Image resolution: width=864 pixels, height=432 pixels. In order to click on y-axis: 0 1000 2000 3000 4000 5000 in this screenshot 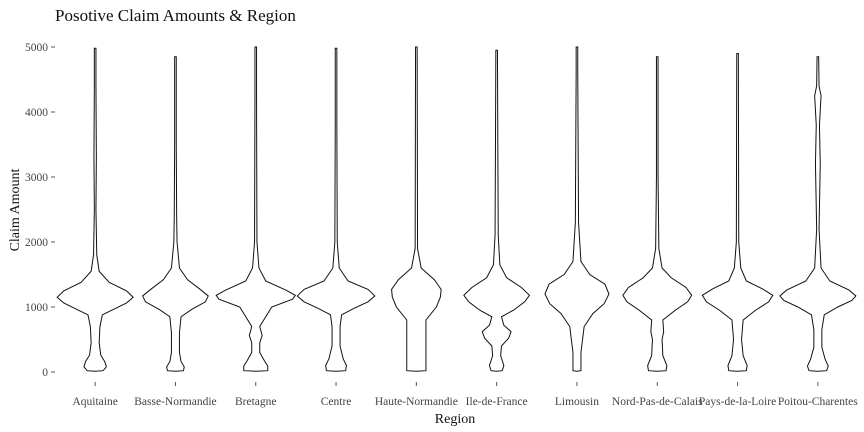, I will do `click(40, 210)`.